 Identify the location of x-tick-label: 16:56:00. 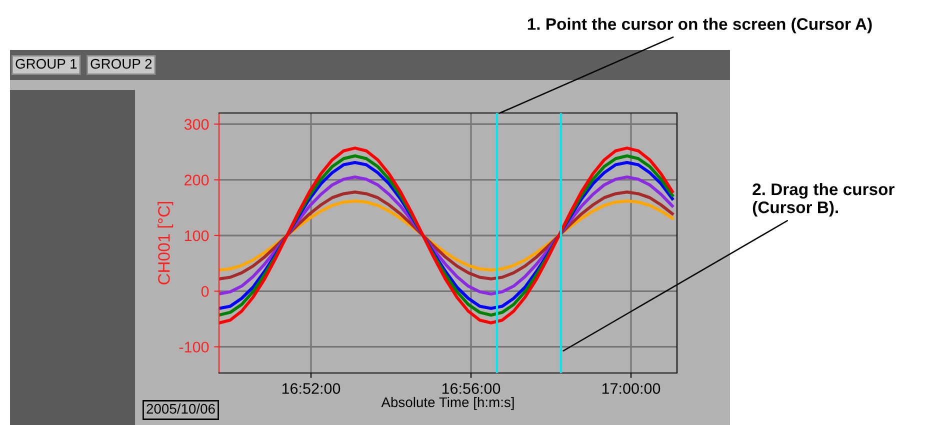
(471, 388).